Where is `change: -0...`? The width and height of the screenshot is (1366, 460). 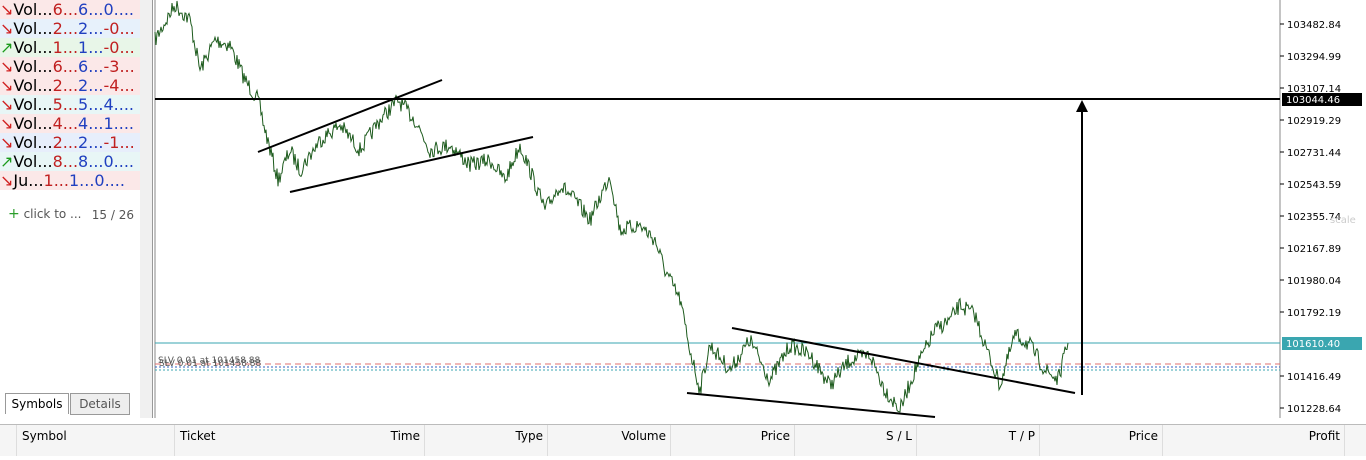
change: -0... is located at coordinates (119, 28).